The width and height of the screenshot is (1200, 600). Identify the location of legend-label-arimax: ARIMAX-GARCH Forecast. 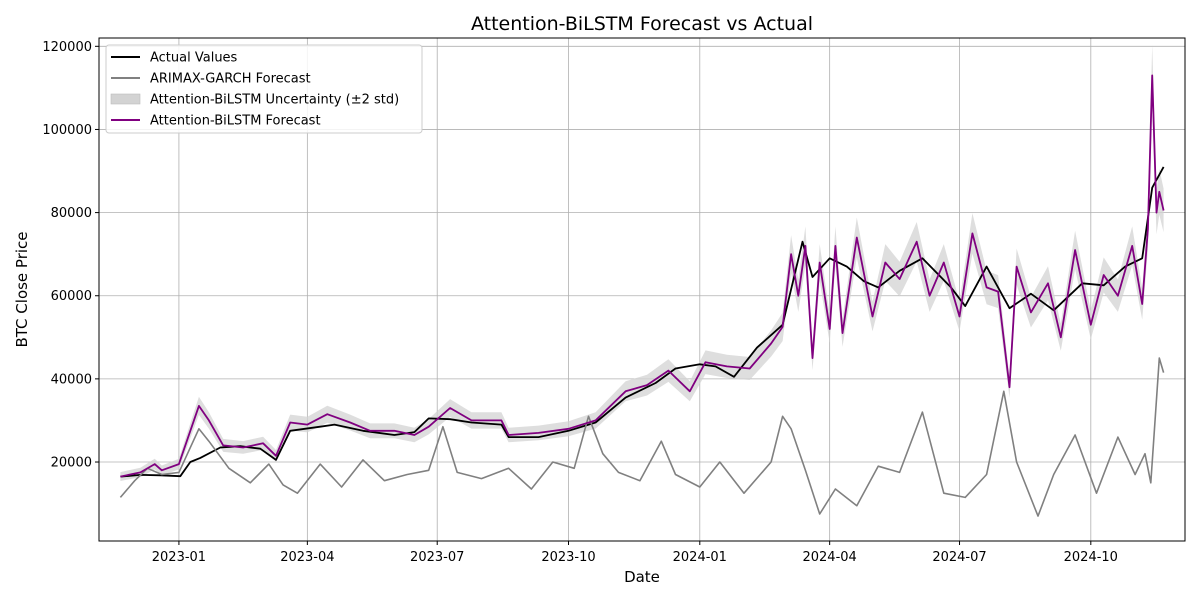
(230, 79).